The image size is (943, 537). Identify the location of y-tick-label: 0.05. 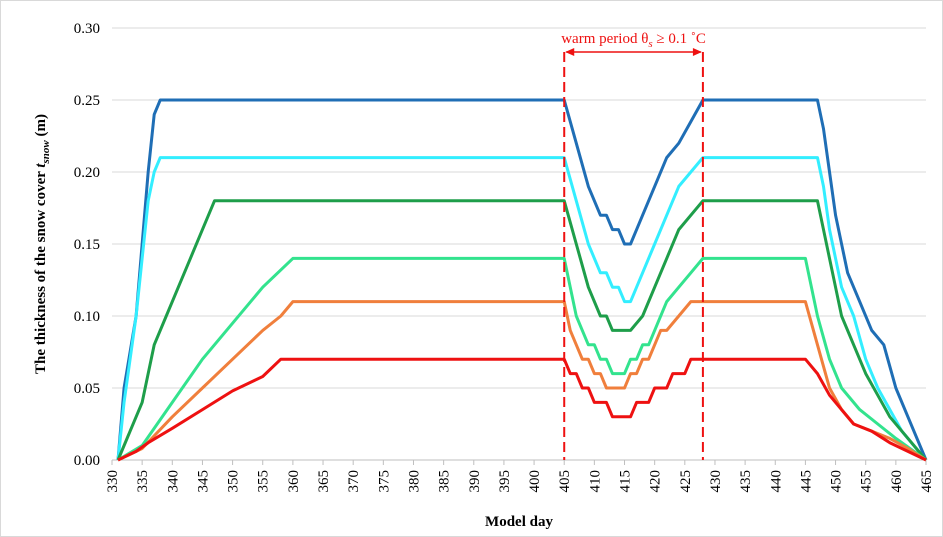
(87, 389).